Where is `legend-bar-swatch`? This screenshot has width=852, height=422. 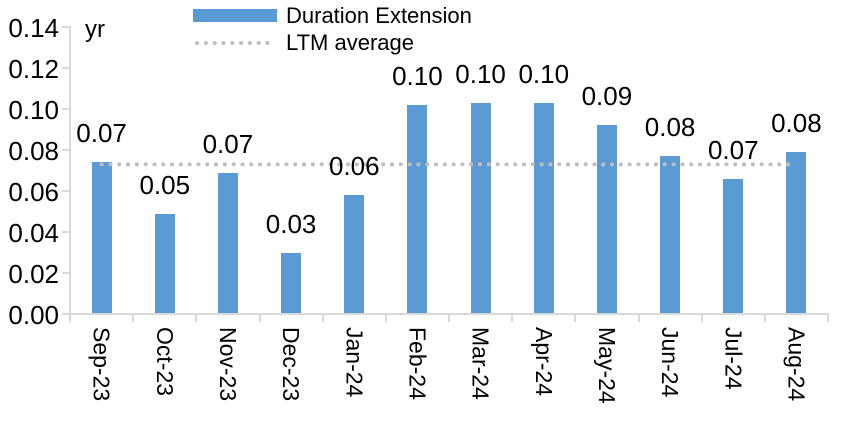
legend-bar-swatch is located at coordinates (235, 15).